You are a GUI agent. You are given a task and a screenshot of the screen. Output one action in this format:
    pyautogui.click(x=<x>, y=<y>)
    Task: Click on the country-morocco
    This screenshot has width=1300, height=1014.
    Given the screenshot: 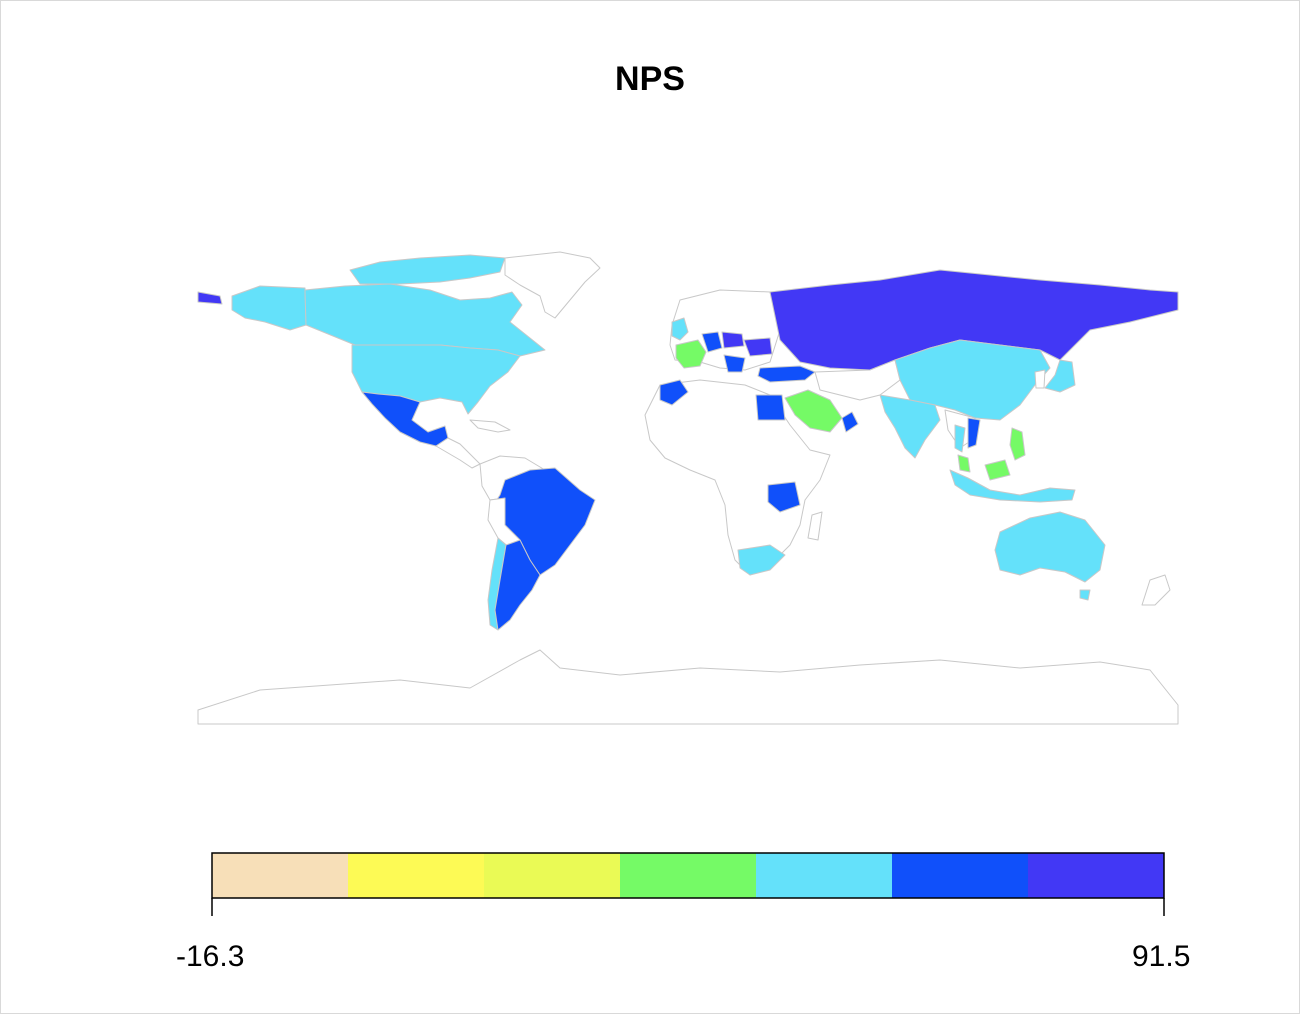 What is the action you would take?
    pyautogui.click(x=674, y=392)
    